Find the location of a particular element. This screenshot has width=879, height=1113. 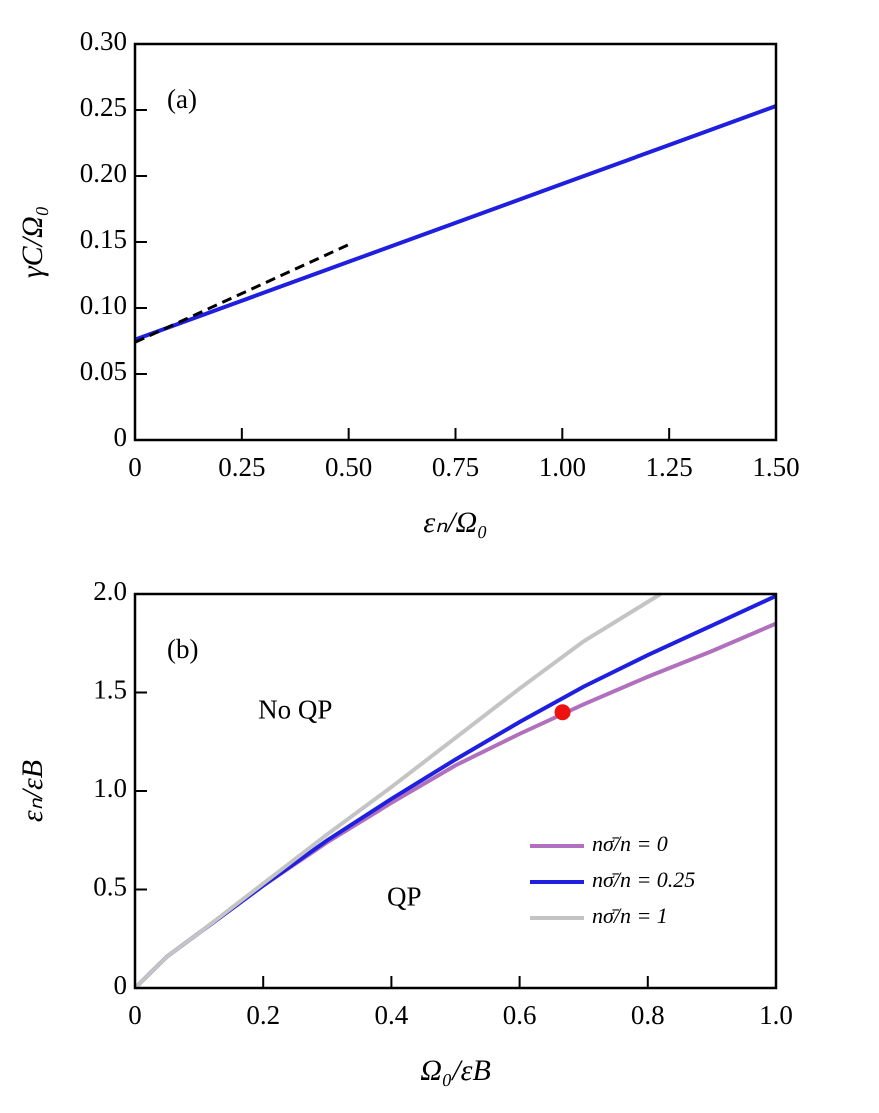

y-tick-label: 1.5 is located at coordinates (110, 690).